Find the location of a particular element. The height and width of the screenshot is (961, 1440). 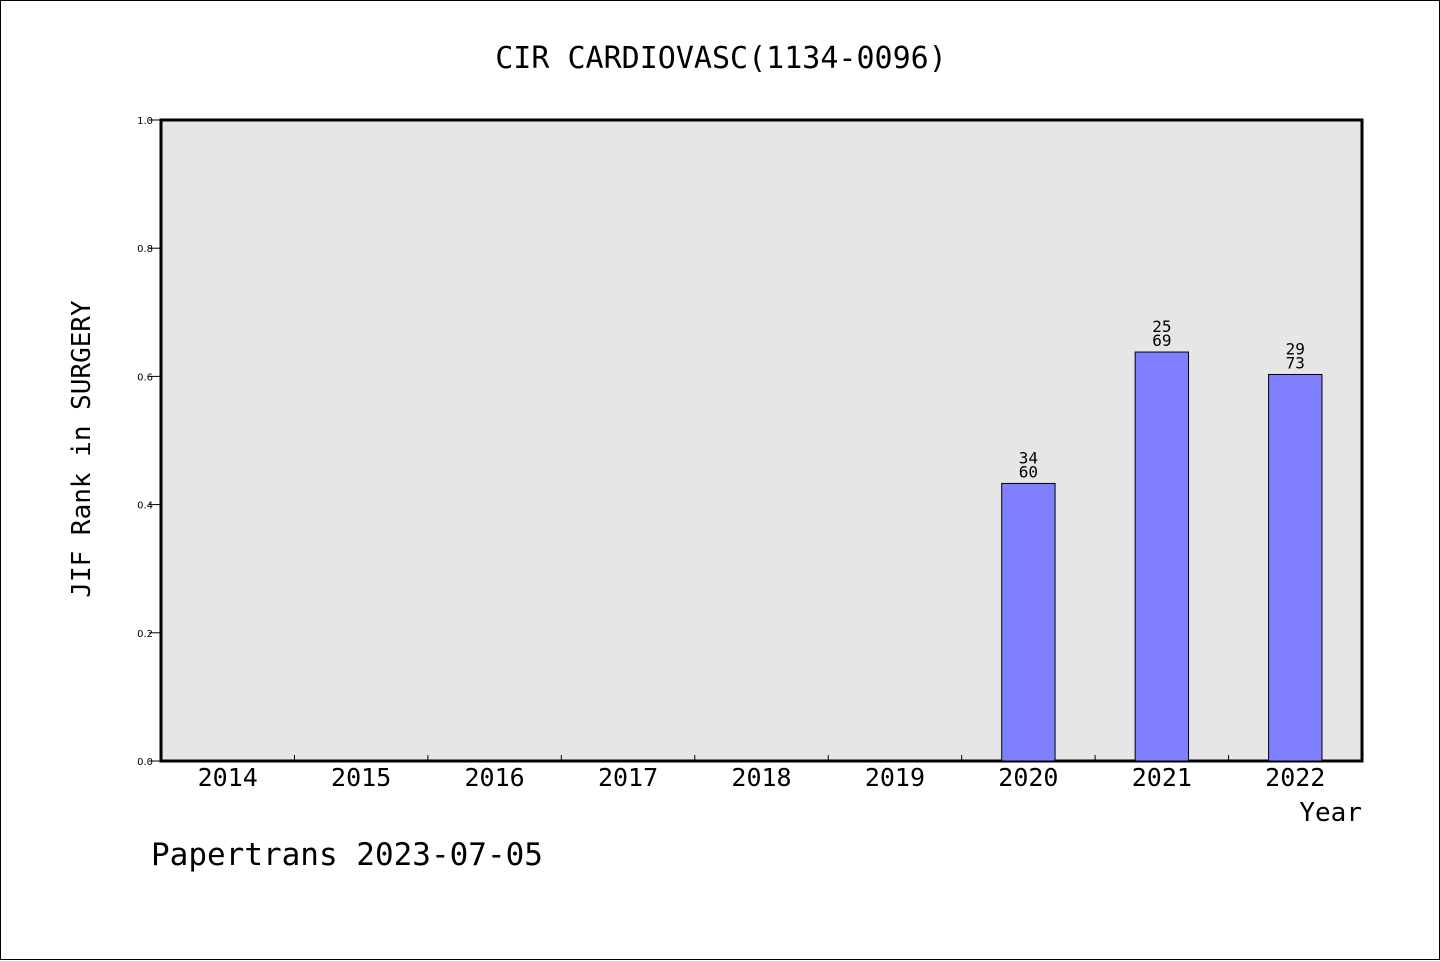

bars is located at coordinates (1162, 556).